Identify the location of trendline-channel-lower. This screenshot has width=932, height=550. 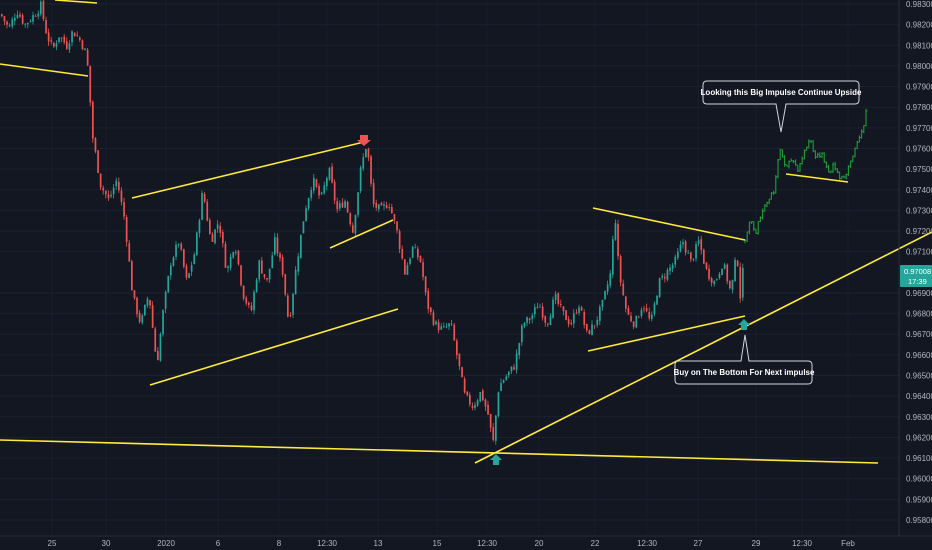
(274, 347).